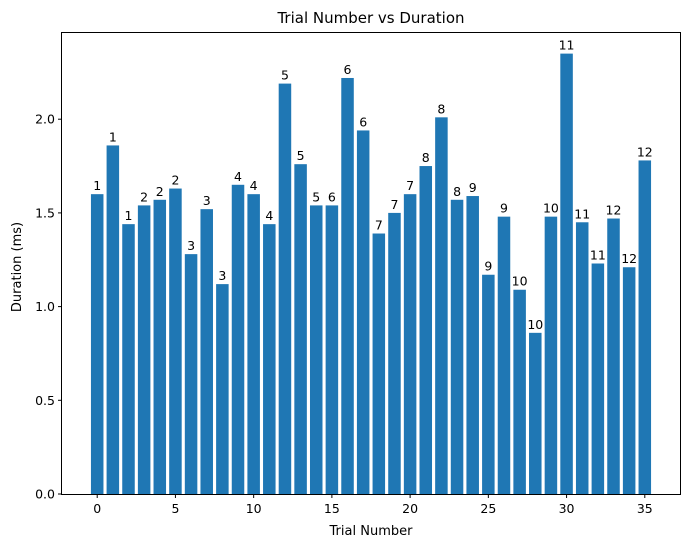  Describe the element at coordinates (175, 508) in the screenshot. I see `x-tick-label: 5` at that location.